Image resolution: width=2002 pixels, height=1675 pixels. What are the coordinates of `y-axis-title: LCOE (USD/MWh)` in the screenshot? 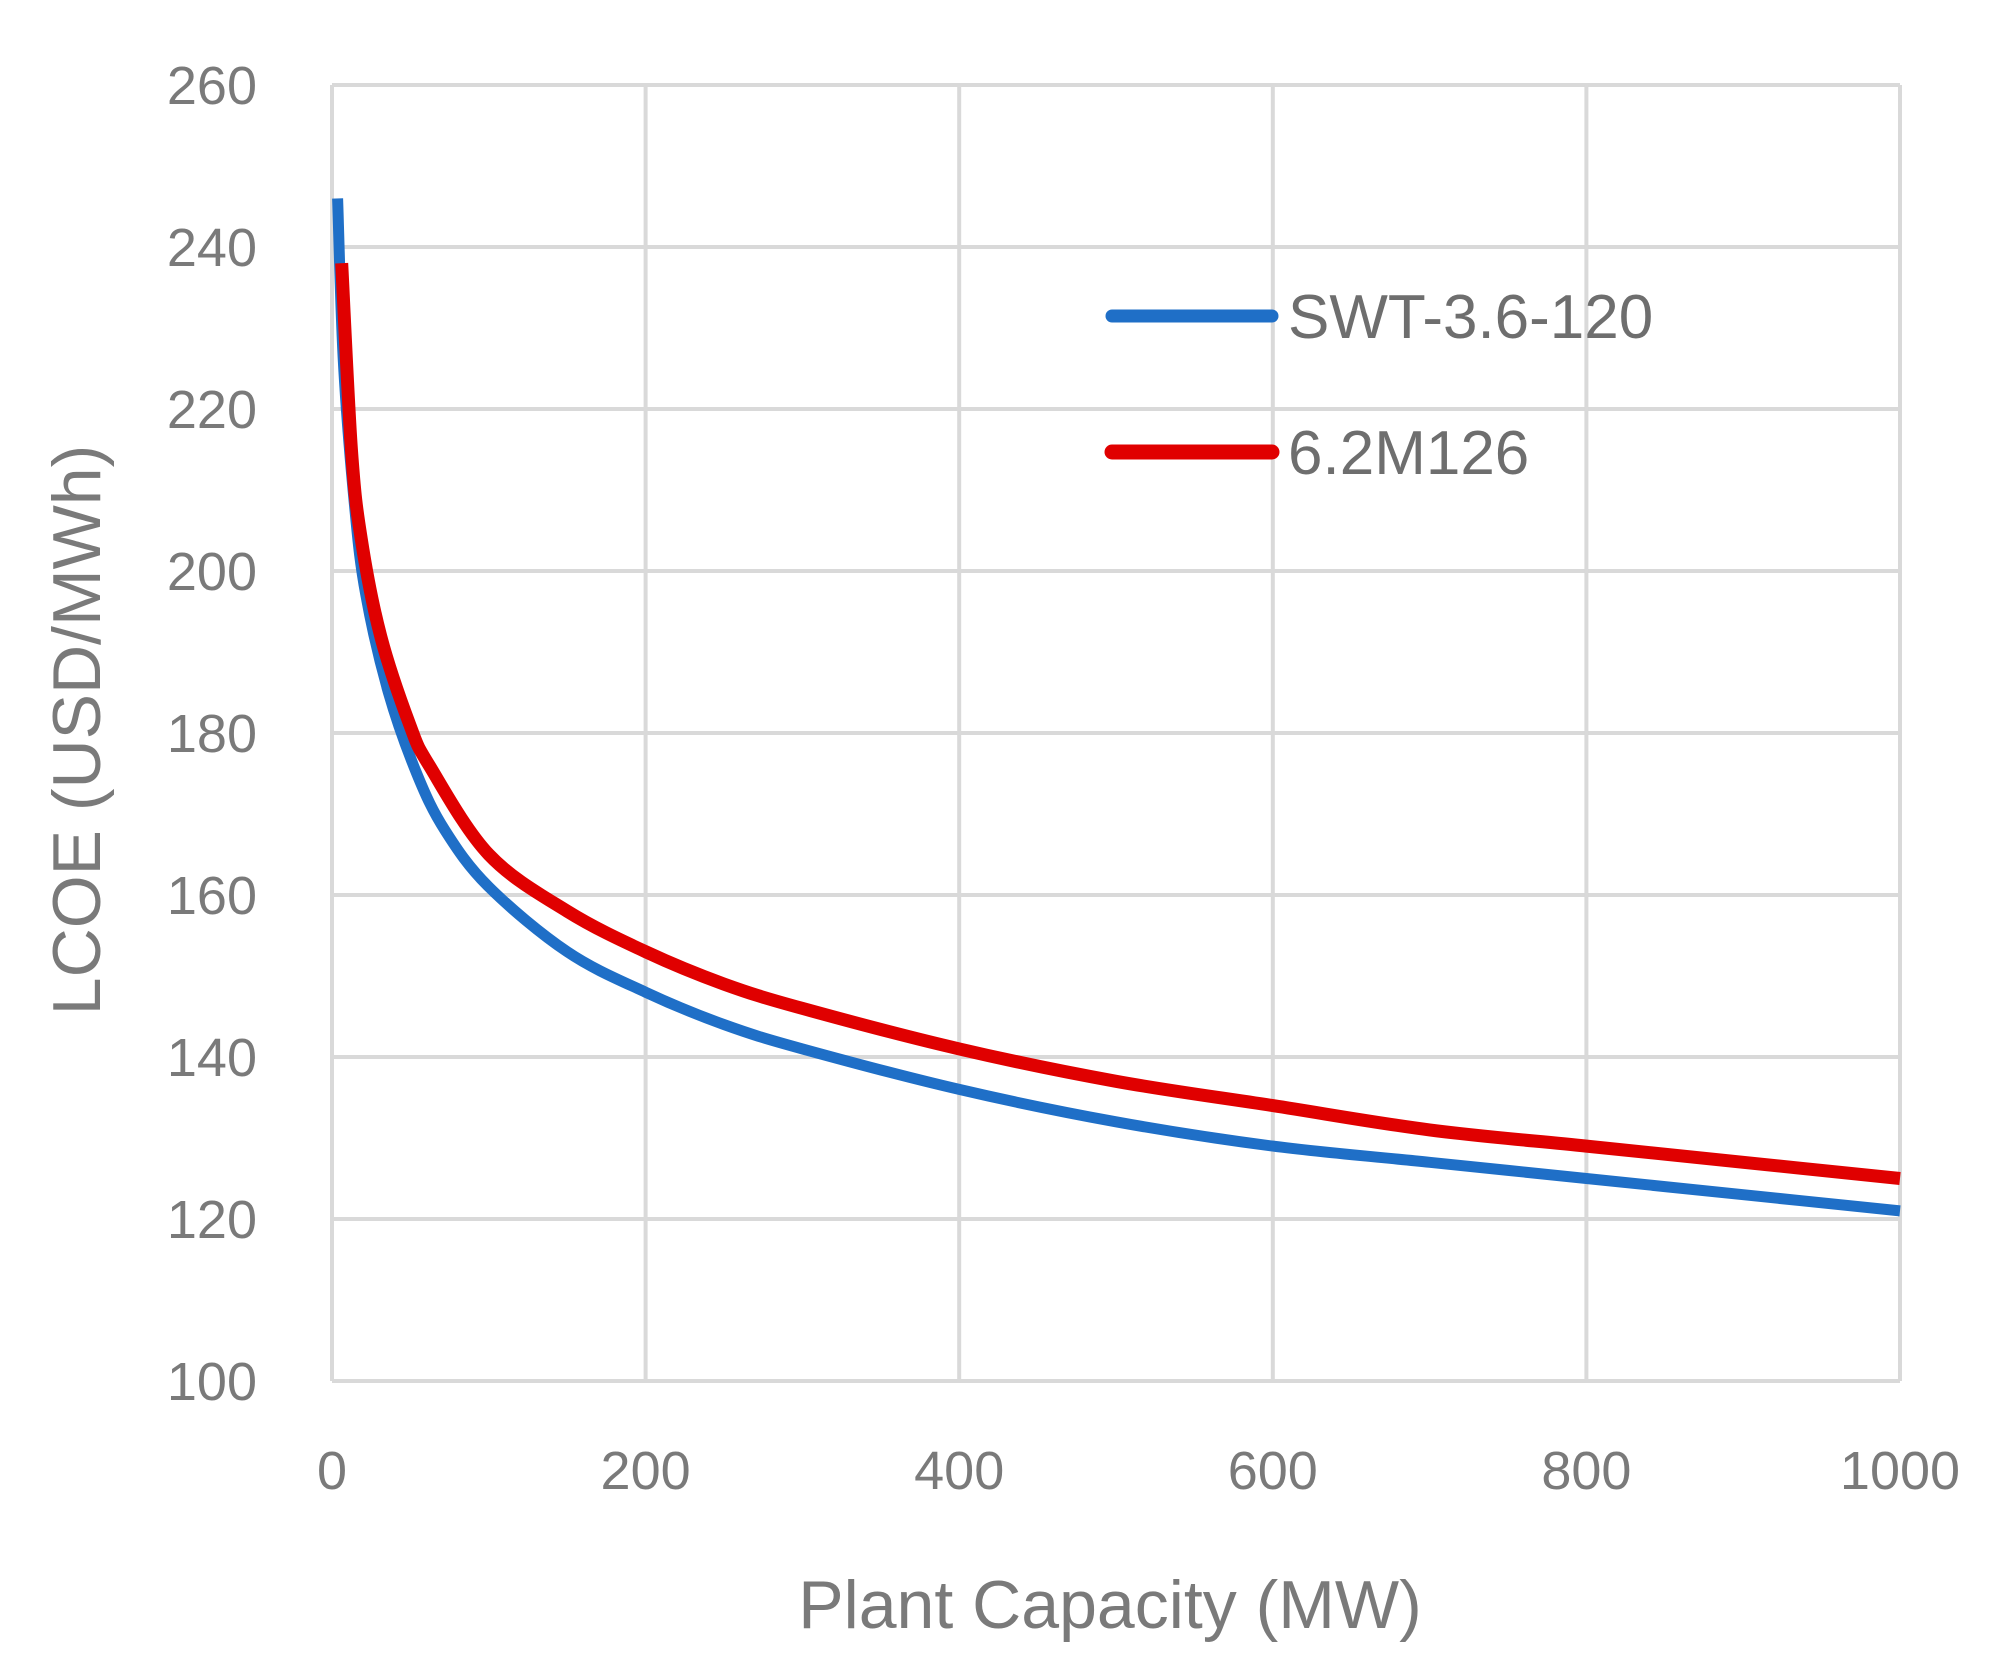 It's located at (77, 730).